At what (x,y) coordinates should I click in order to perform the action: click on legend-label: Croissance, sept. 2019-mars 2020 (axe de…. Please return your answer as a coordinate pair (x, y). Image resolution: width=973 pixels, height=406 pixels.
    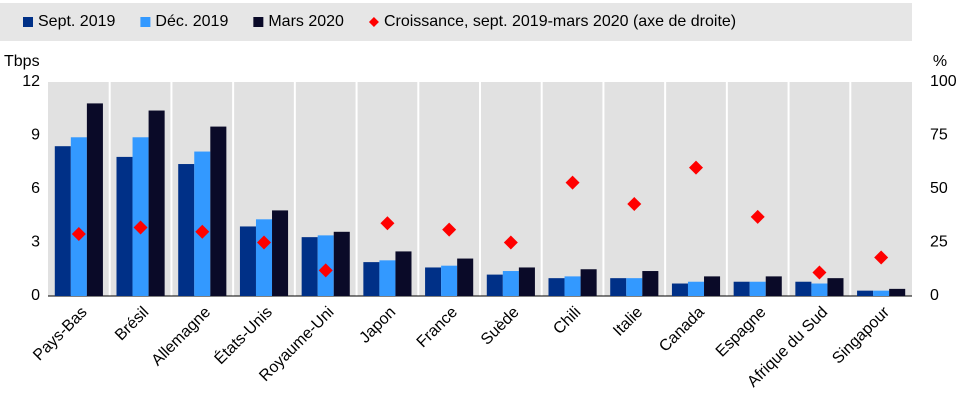
    Looking at the image, I should click on (560, 21).